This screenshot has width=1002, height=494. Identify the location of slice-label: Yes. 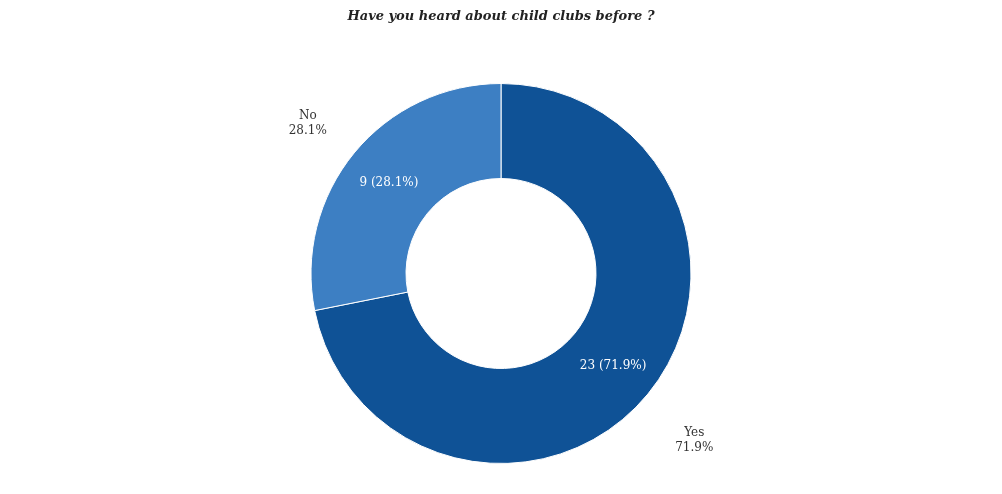
(694, 432).